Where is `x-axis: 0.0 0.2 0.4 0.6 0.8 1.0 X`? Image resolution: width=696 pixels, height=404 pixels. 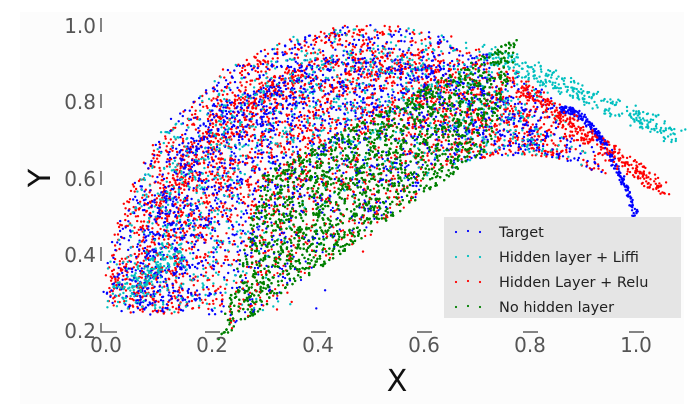 x-axis: 0.0 0.2 0.4 0.6 0.8 1.0 X is located at coordinates (371, 365).